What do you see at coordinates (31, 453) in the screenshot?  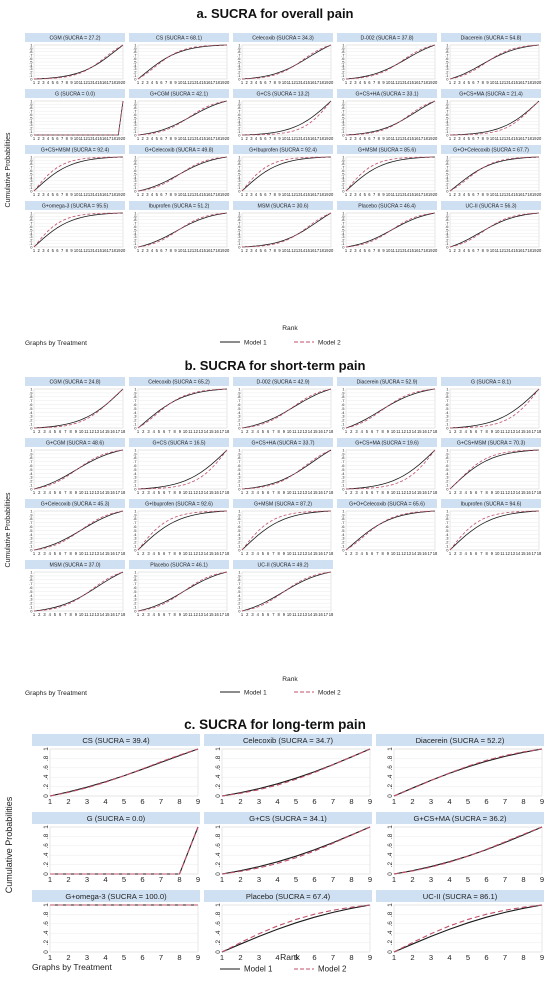 I see `y-tick-label: .9` at bounding box center [31, 453].